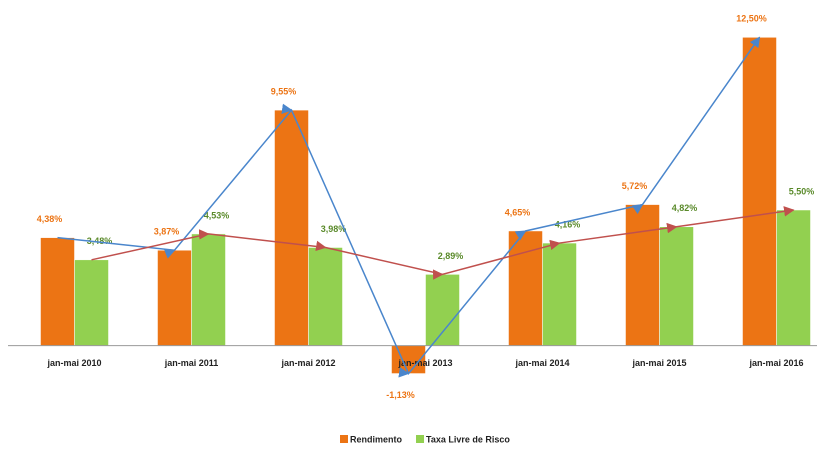 The height and width of the screenshot is (451, 817). Describe the element at coordinates (775, 363) in the screenshot. I see `x-tick-label: jan-mai 2016` at that location.